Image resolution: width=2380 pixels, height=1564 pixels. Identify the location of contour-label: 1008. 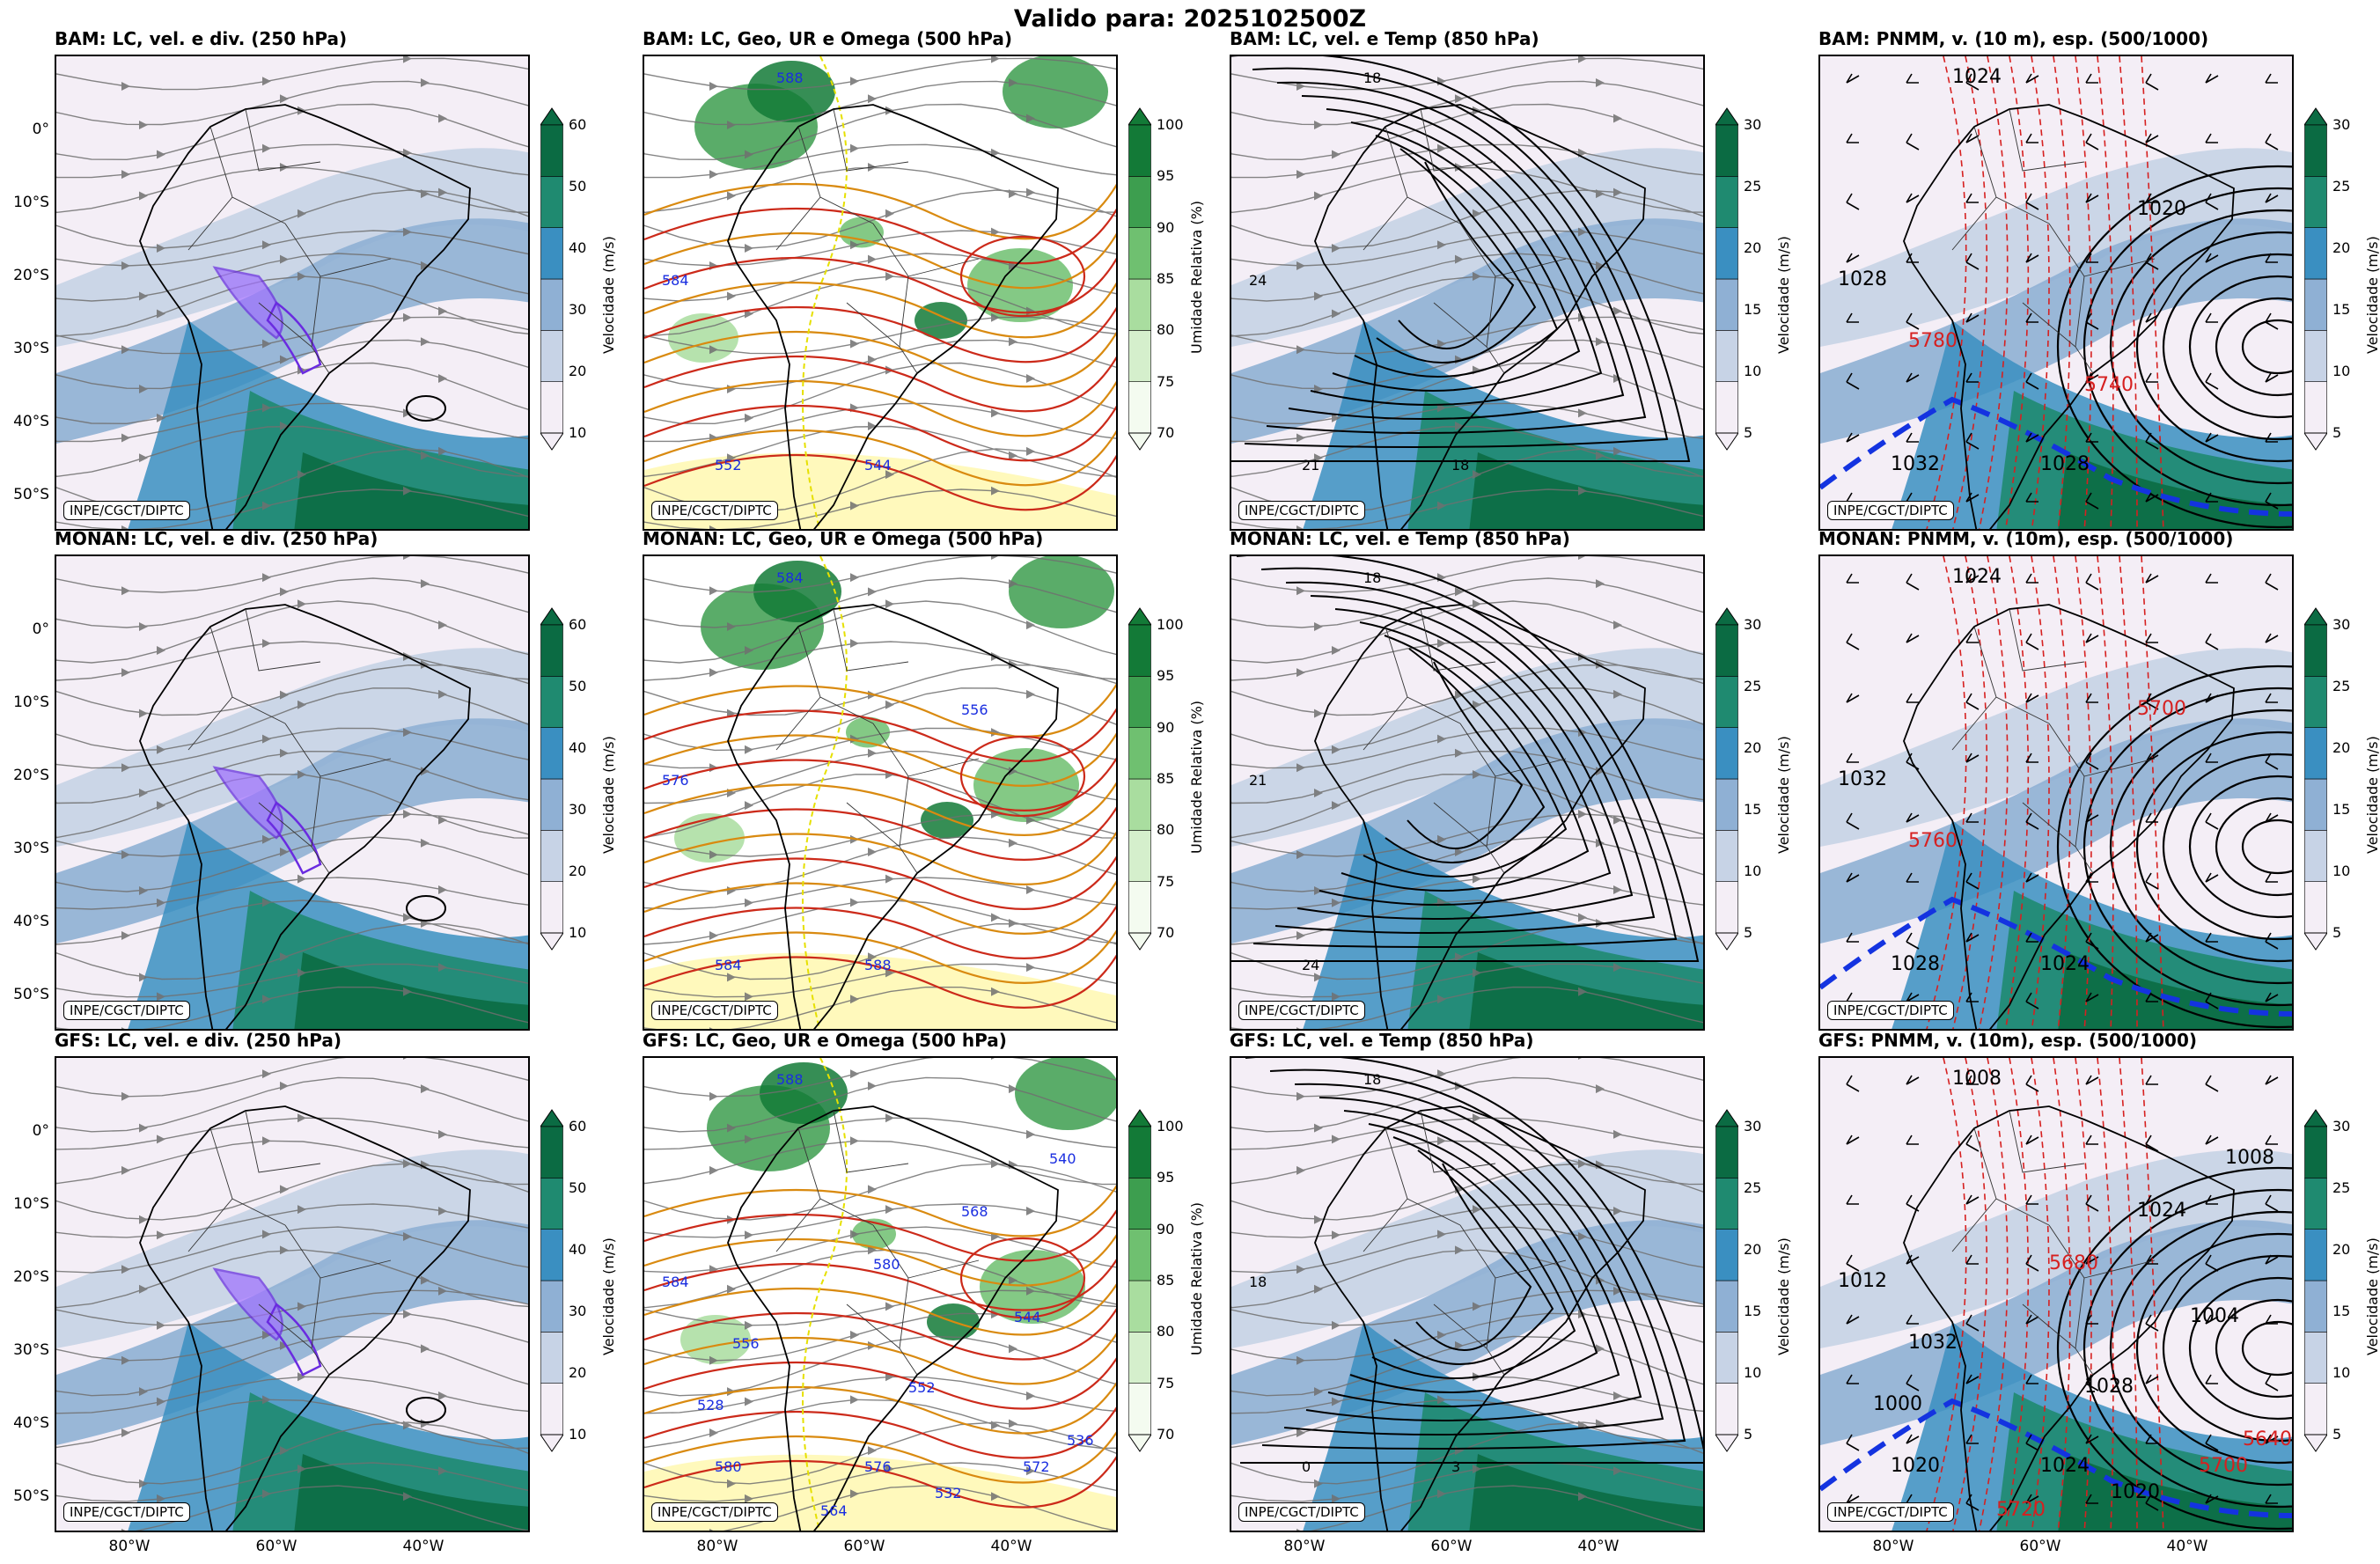
(2249, 1158).